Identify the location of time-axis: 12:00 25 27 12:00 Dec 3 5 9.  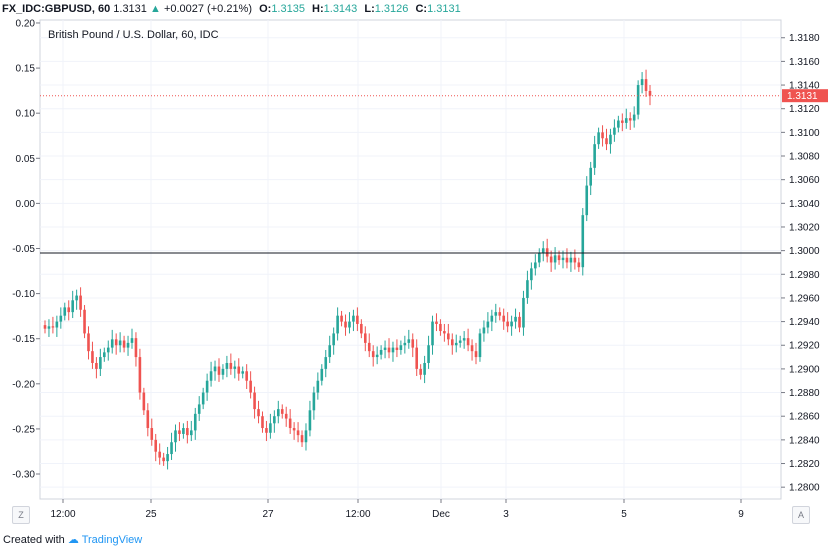
(397, 509).